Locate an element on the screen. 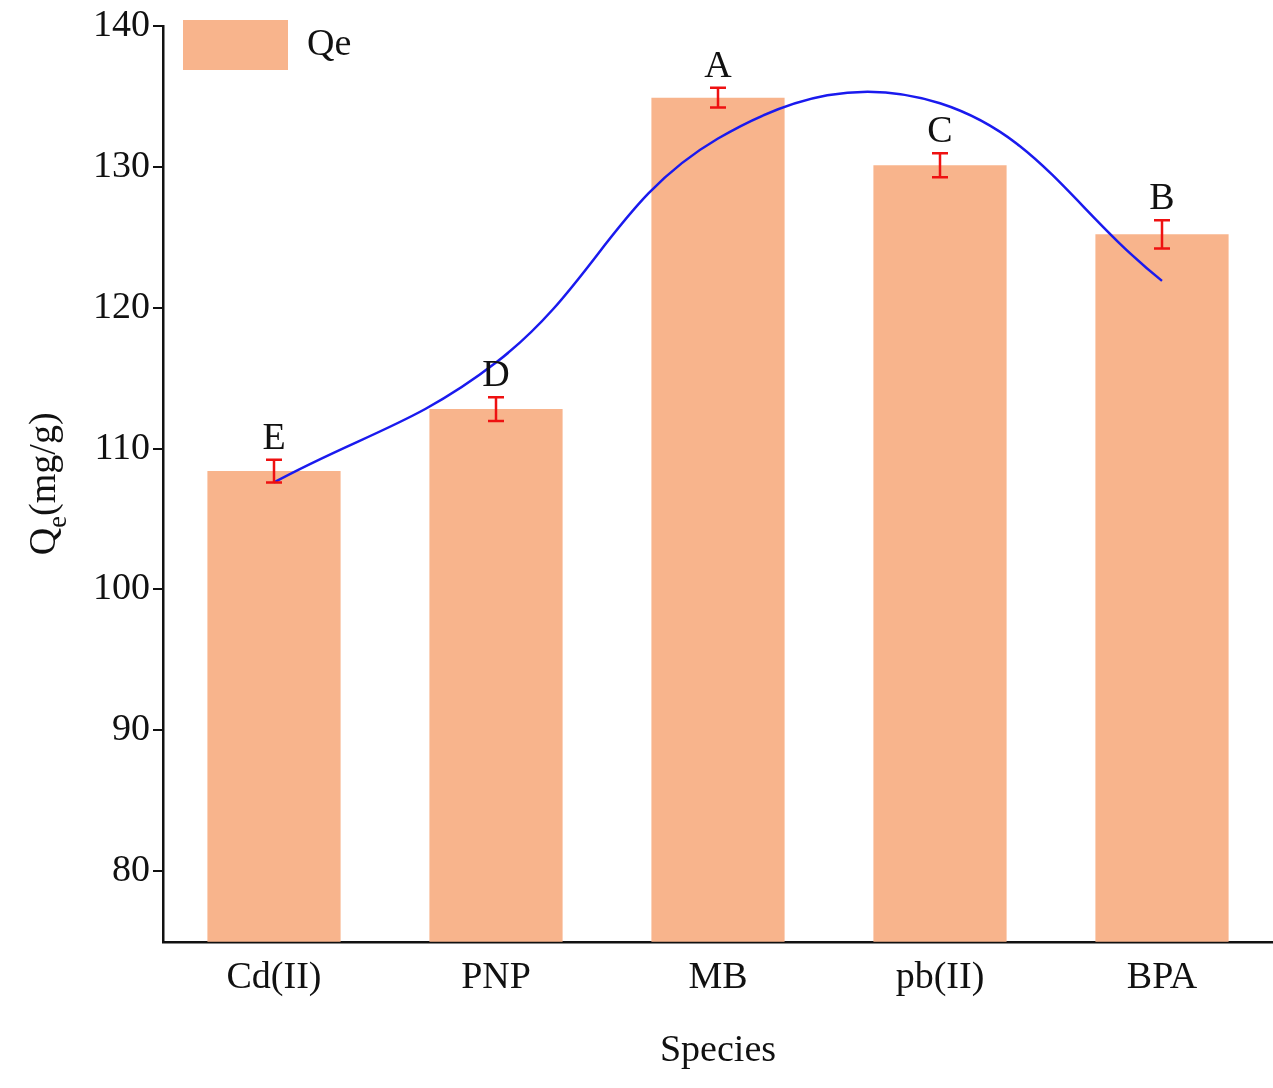  x-tick-label: pb(II) is located at coordinates (940, 975).